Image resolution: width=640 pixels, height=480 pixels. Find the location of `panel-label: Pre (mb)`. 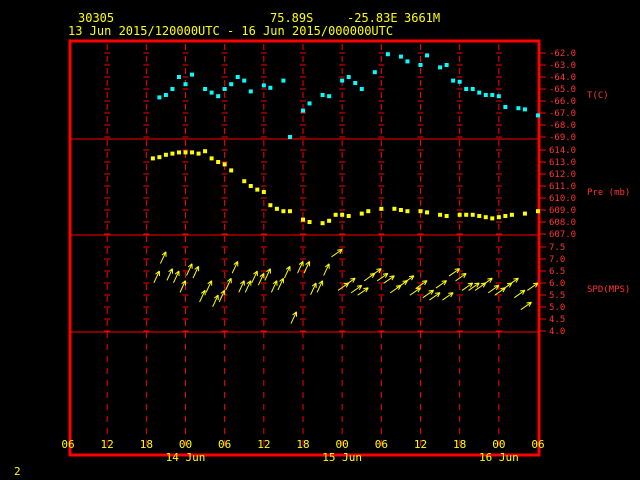

panel-label: Pre (mb) is located at coordinates (608, 193).